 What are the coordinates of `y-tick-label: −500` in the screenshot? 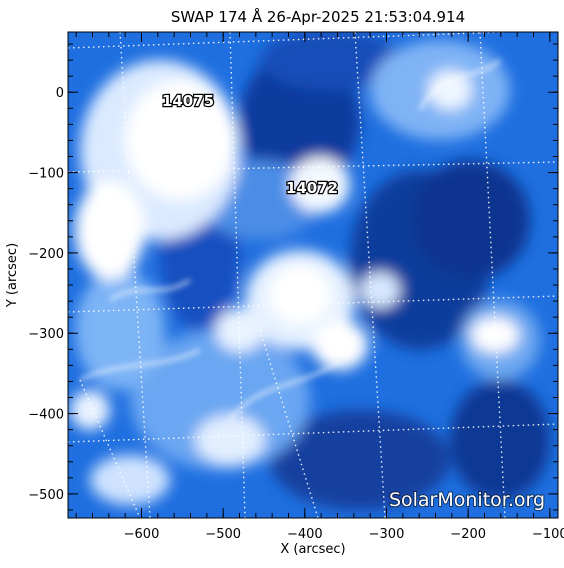 It's located at (46, 495).